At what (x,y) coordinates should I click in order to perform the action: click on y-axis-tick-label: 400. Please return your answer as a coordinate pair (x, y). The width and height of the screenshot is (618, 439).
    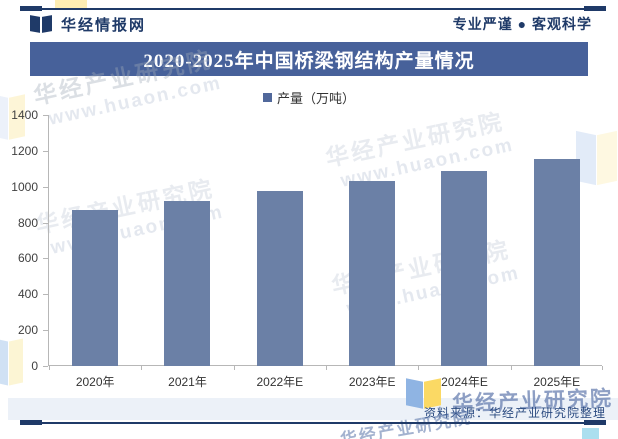
    Looking at the image, I should click on (27, 294).